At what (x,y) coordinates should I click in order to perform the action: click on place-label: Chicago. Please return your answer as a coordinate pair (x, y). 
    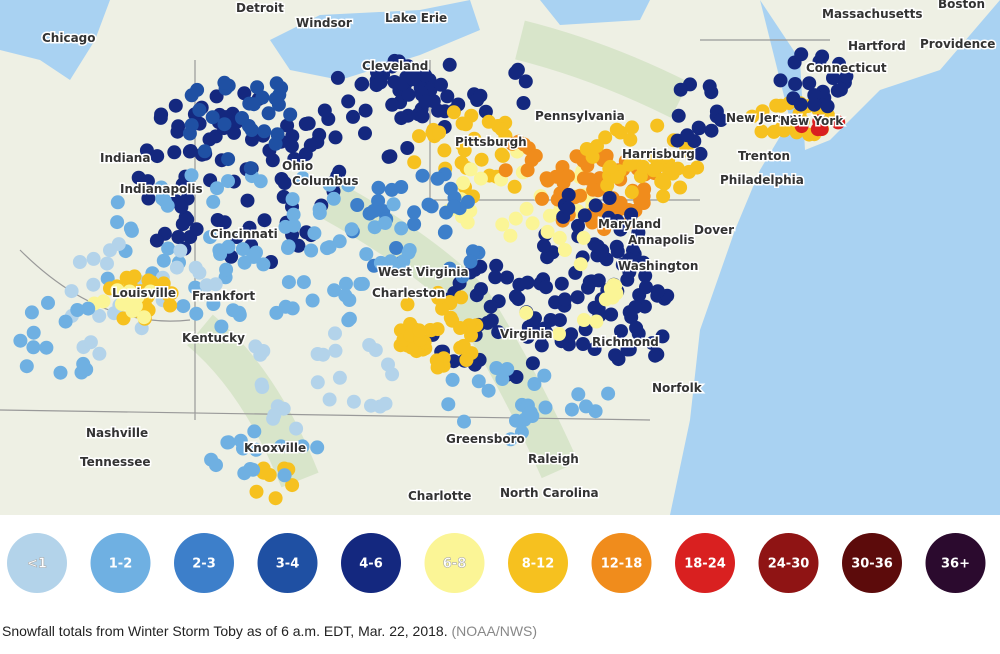
    Looking at the image, I should click on (69, 38).